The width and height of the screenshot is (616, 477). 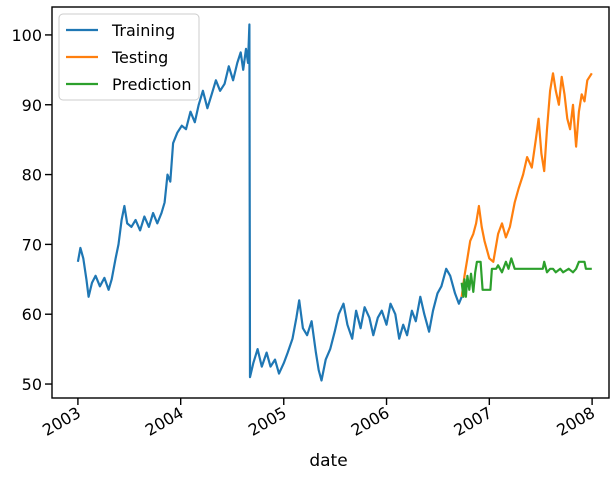 I want to click on y-tick-label: 50, so click(x=32, y=384).